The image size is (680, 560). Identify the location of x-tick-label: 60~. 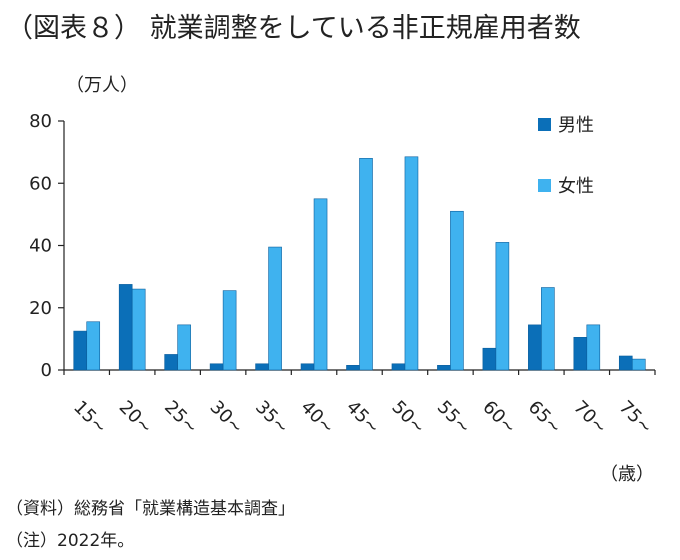
(499, 418).